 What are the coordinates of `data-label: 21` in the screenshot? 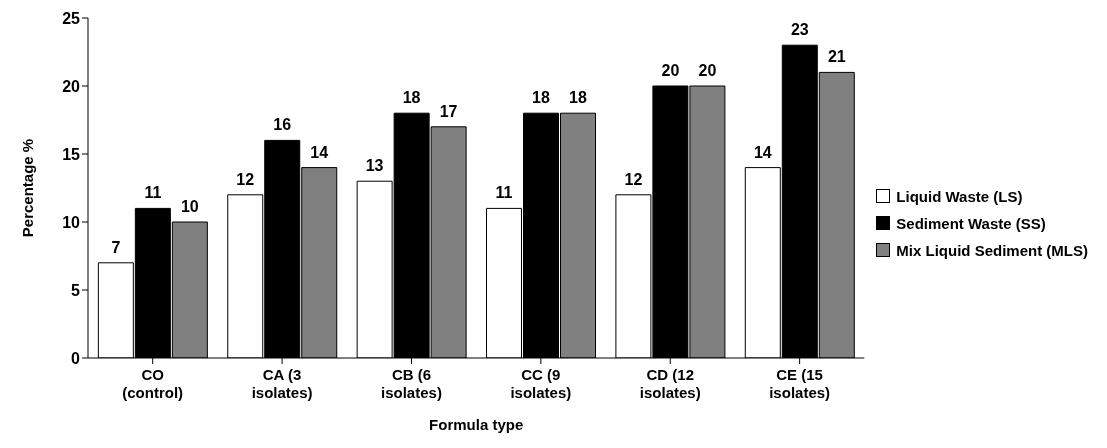 It's located at (836, 57).